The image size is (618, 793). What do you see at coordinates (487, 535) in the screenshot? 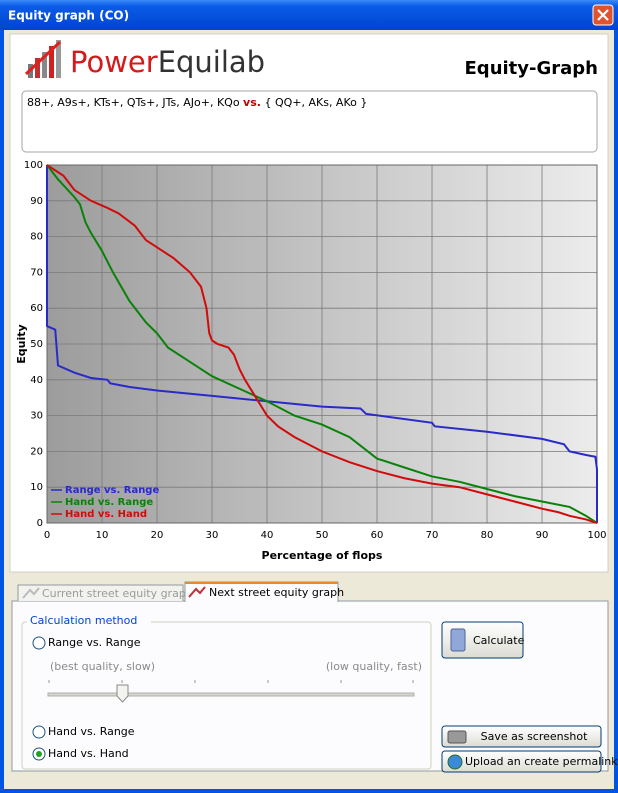
I see `x-tick-label: 80` at bounding box center [487, 535].